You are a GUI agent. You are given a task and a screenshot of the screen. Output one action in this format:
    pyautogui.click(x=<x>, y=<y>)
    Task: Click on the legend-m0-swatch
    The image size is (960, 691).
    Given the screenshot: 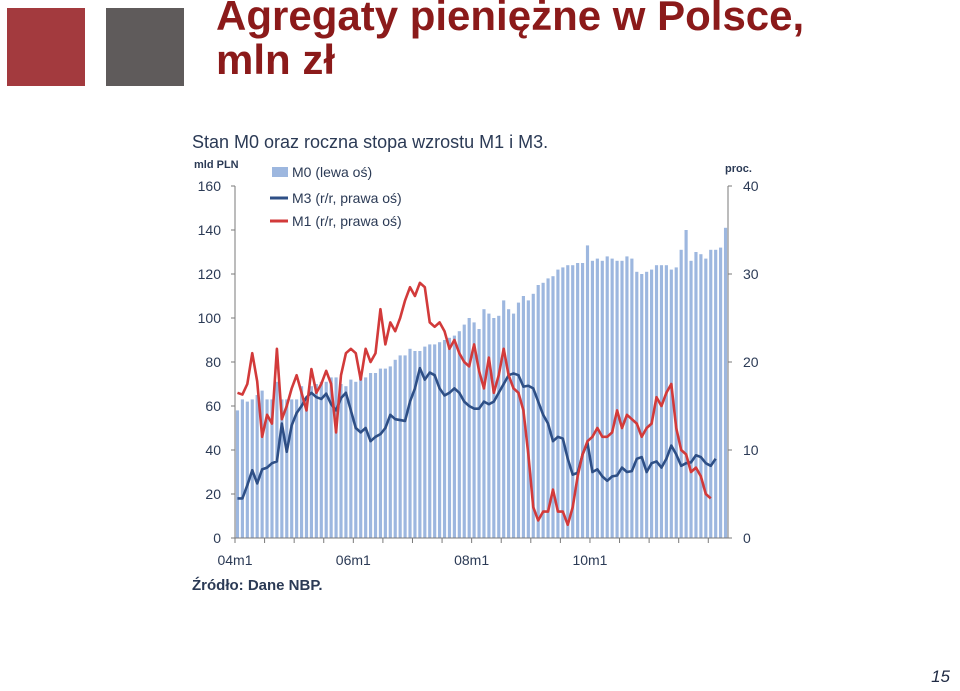 What is the action you would take?
    pyautogui.click(x=280, y=172)
    